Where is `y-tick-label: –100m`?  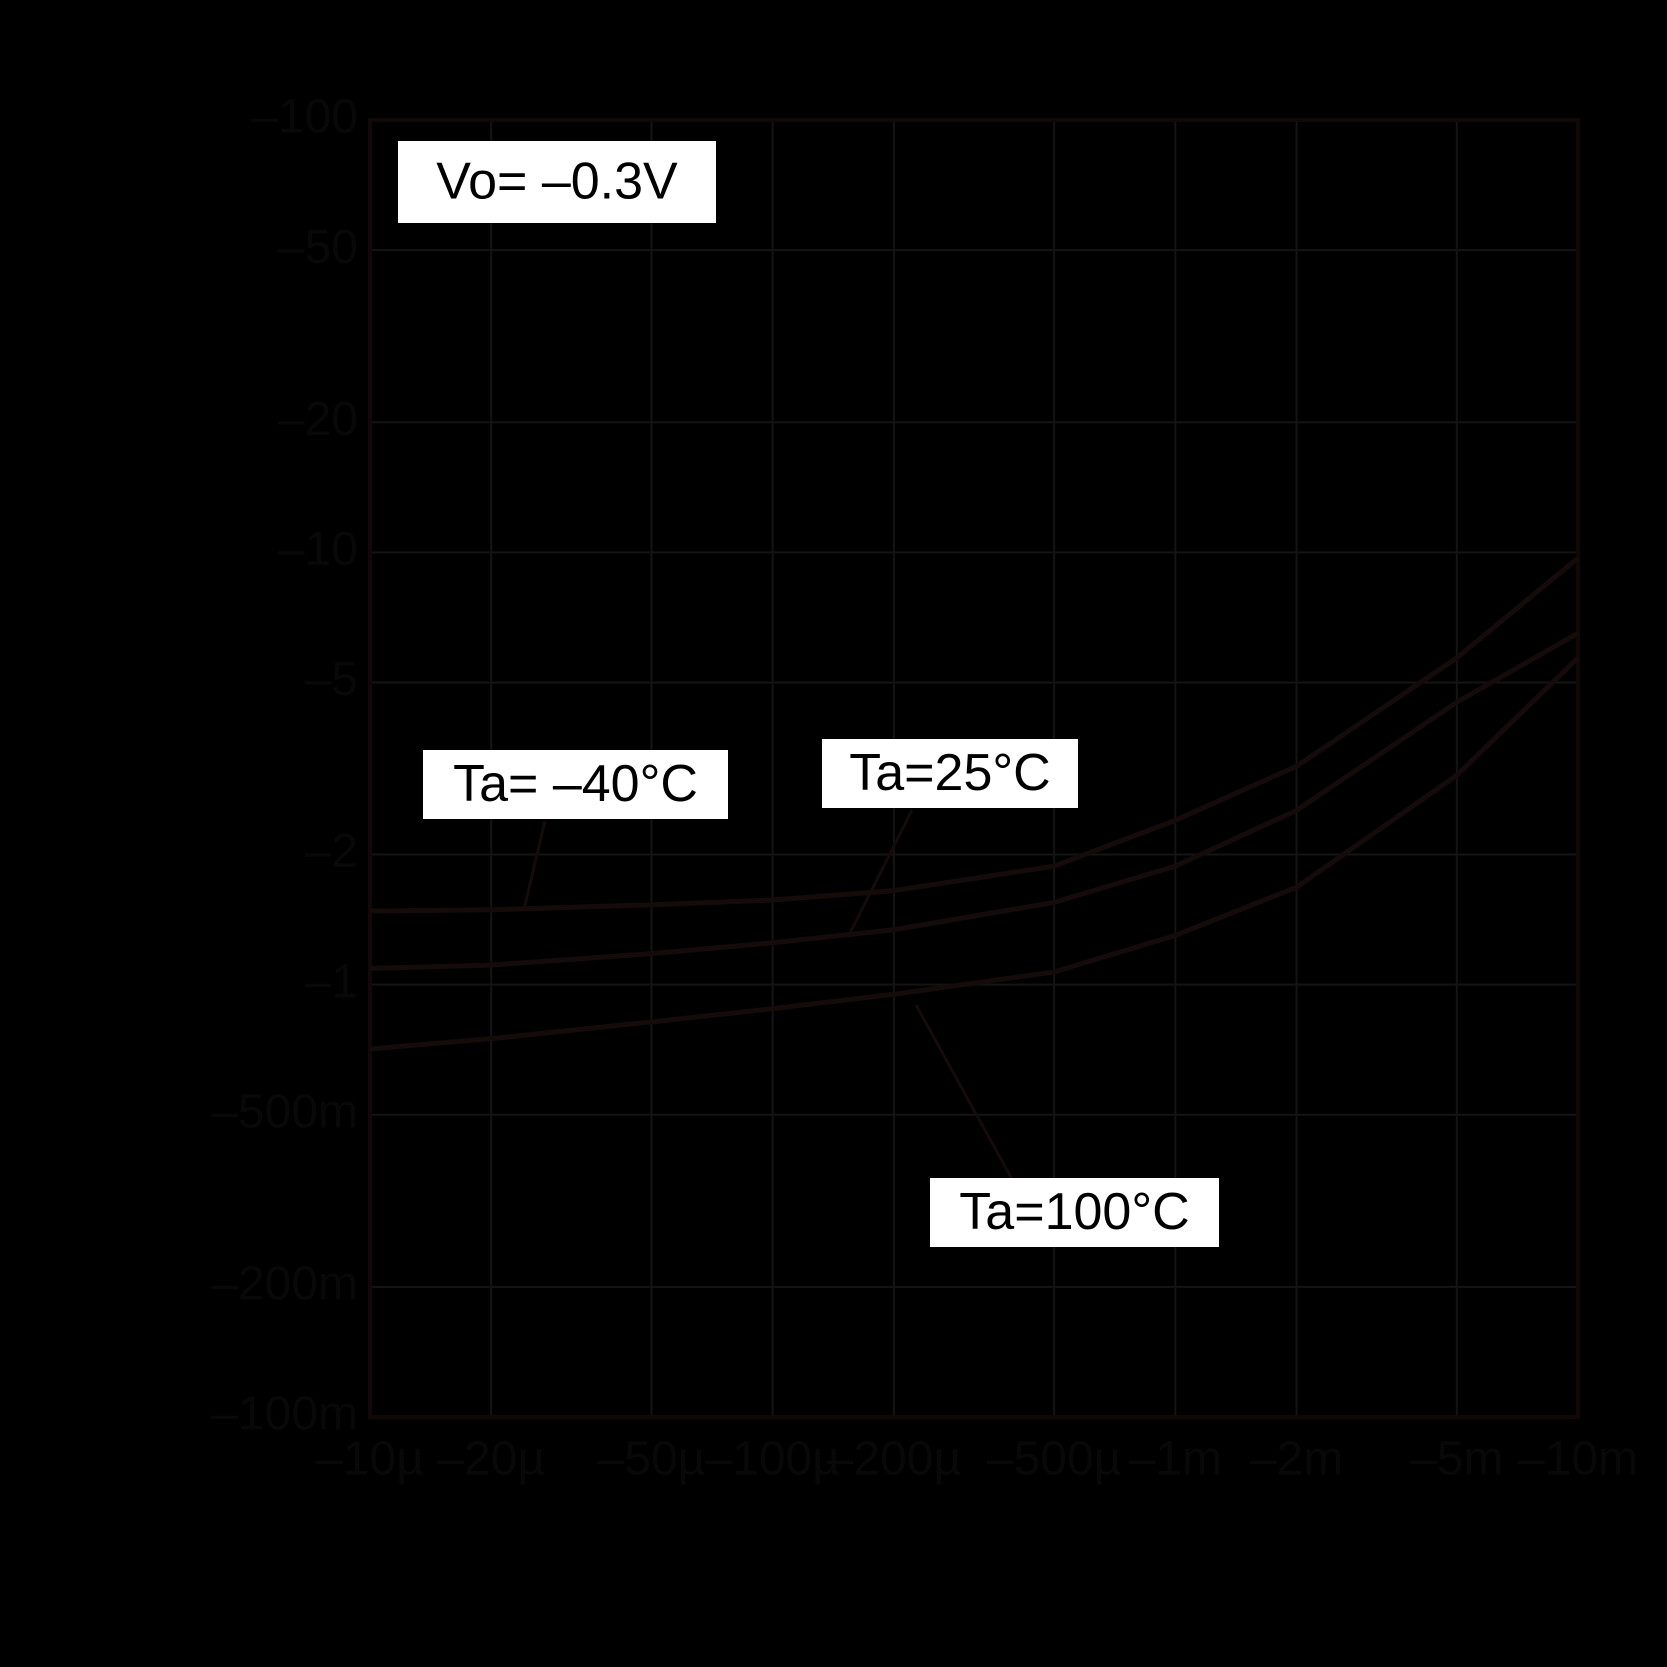
y-tick-label: –100m is located at coordinates (284, 1414).